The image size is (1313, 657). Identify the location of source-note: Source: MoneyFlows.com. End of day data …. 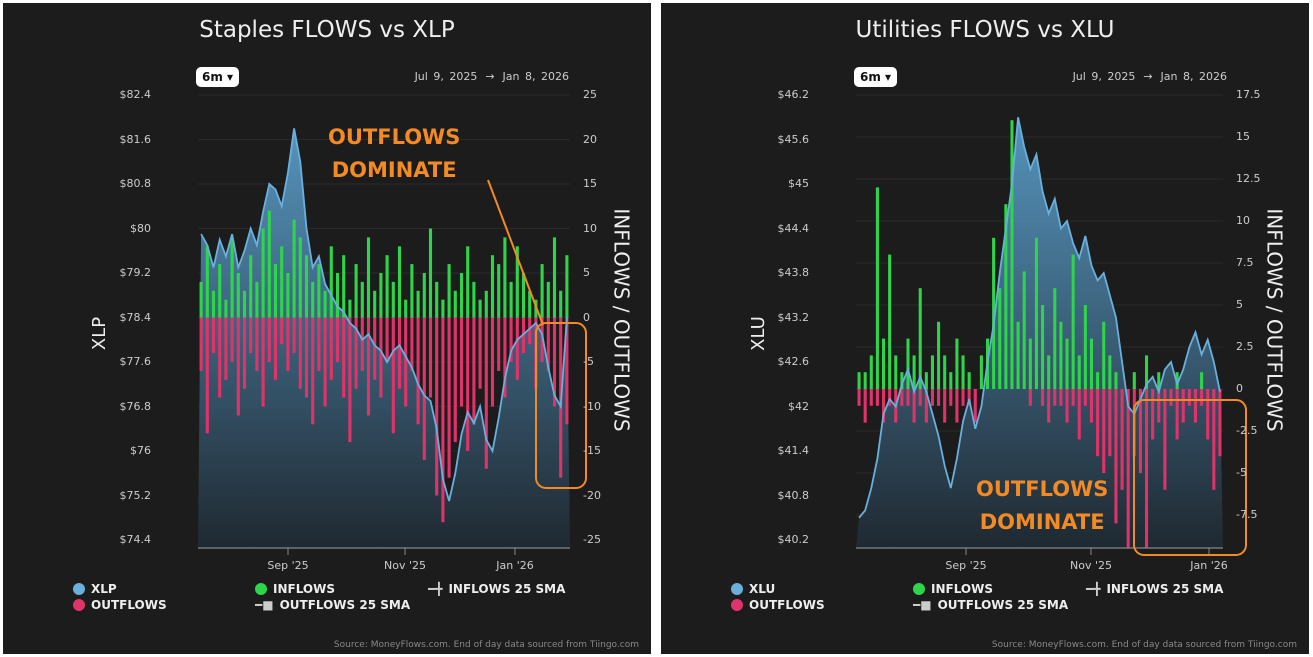
(486, 645).